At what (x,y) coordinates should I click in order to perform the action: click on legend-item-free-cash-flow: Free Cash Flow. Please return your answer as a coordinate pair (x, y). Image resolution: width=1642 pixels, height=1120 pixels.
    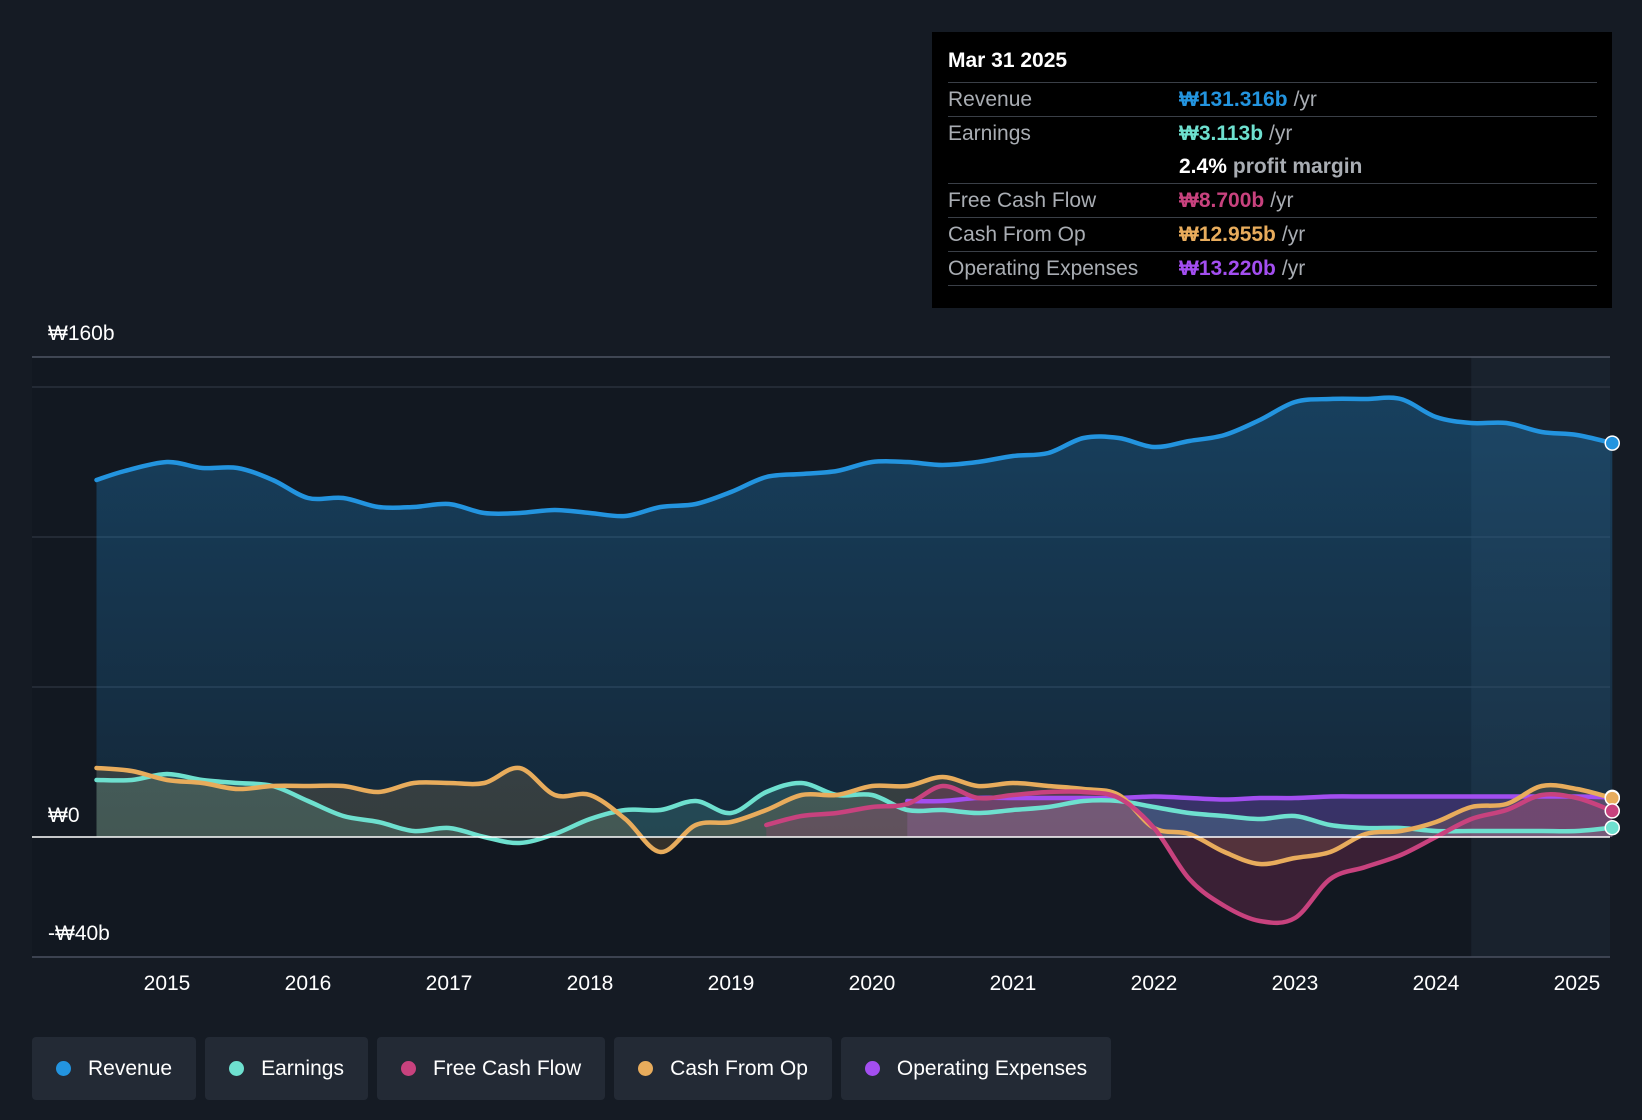
    Looking at the image, I should click on (491, 1068).